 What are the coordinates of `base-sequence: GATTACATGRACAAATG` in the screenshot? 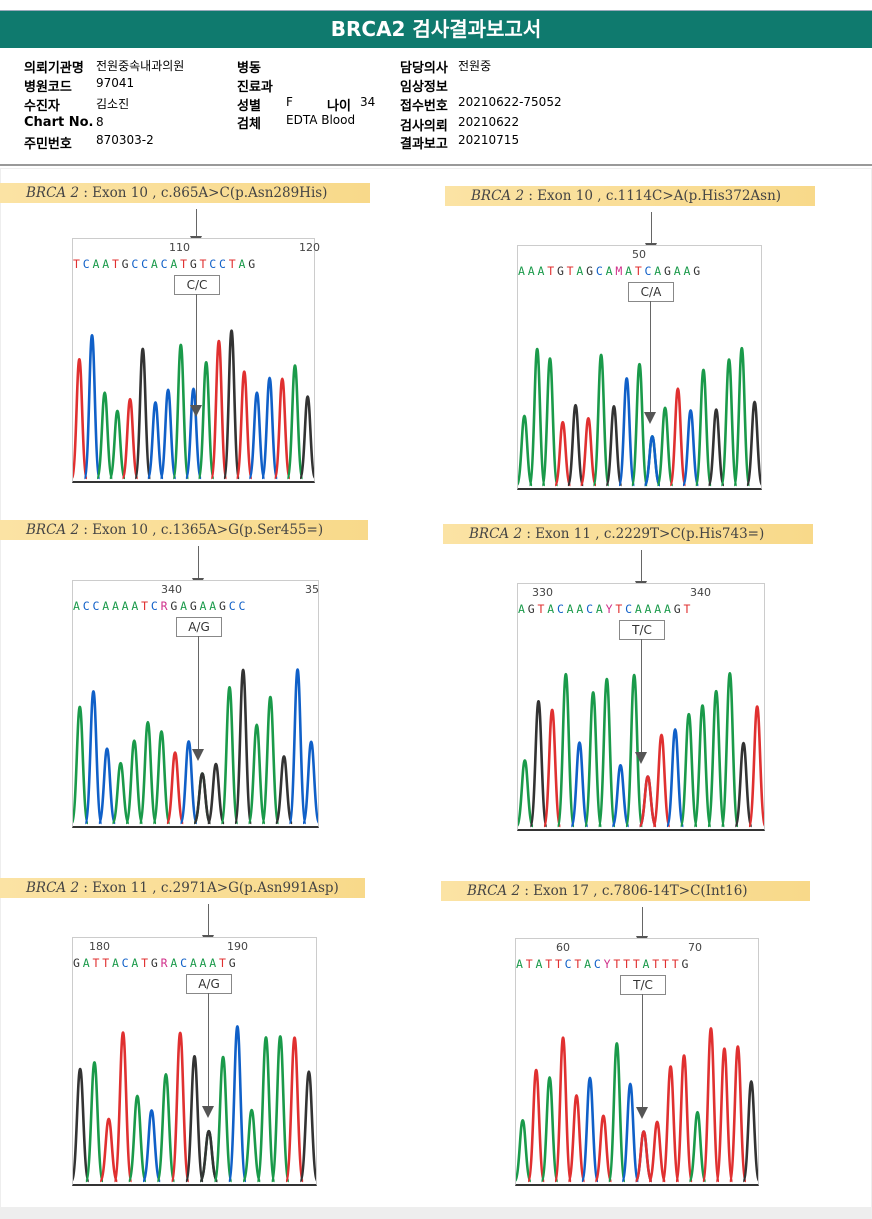 It's located at (194, 963).